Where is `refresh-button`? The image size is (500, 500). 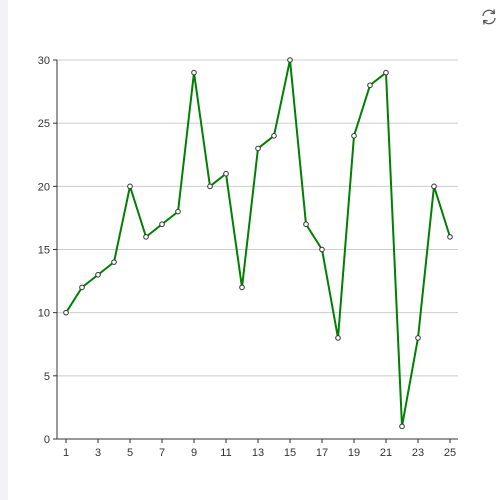 refresh-button is located at coordinates (489, 17).